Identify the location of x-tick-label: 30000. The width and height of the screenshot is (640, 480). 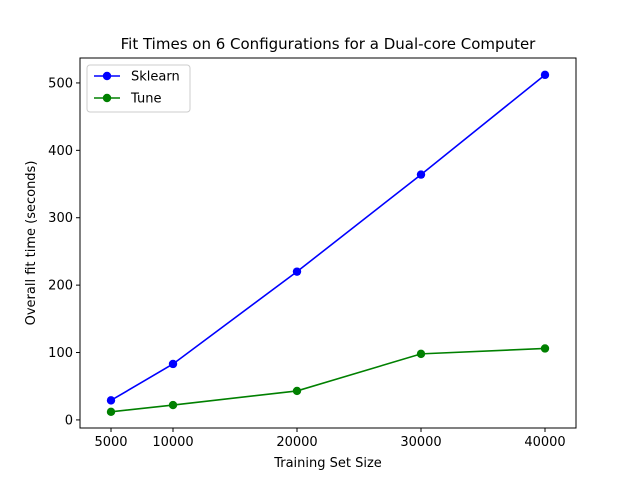
(420, 442).